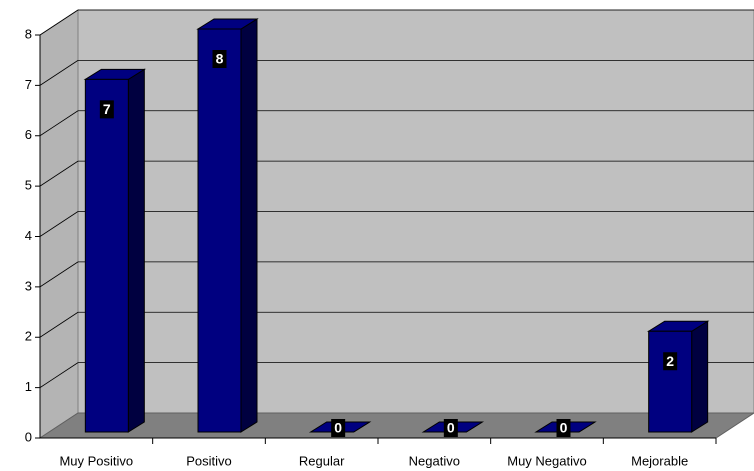 The image size is (754, 471). I want to click on y-tick-label: 8, so click(28, 33).